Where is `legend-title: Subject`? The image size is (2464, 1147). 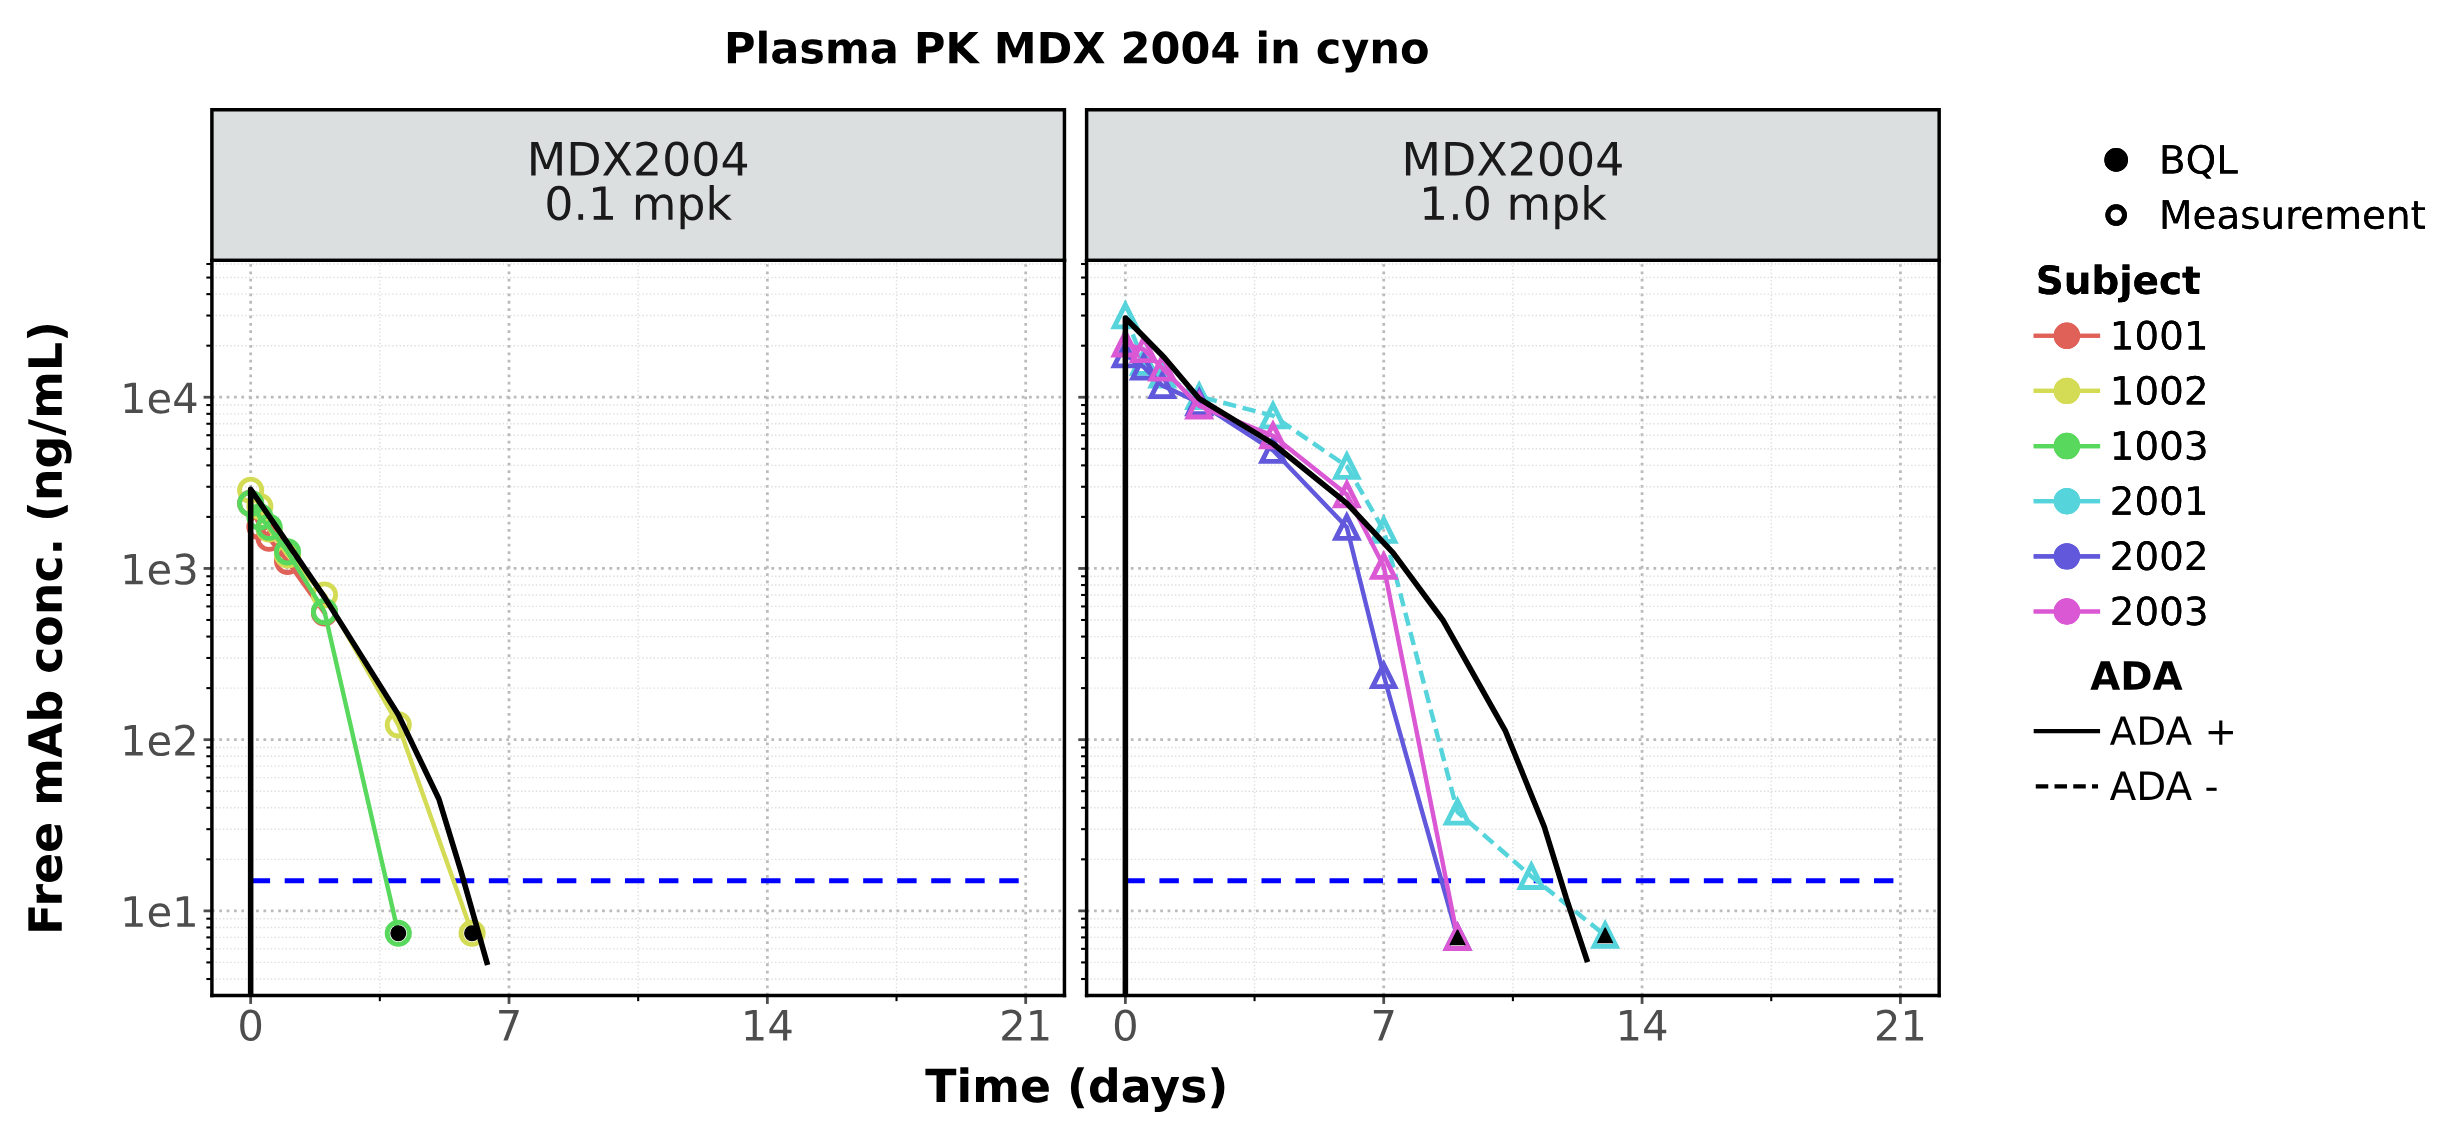
legend-title: Subject is located at coordinates (2119, 283).